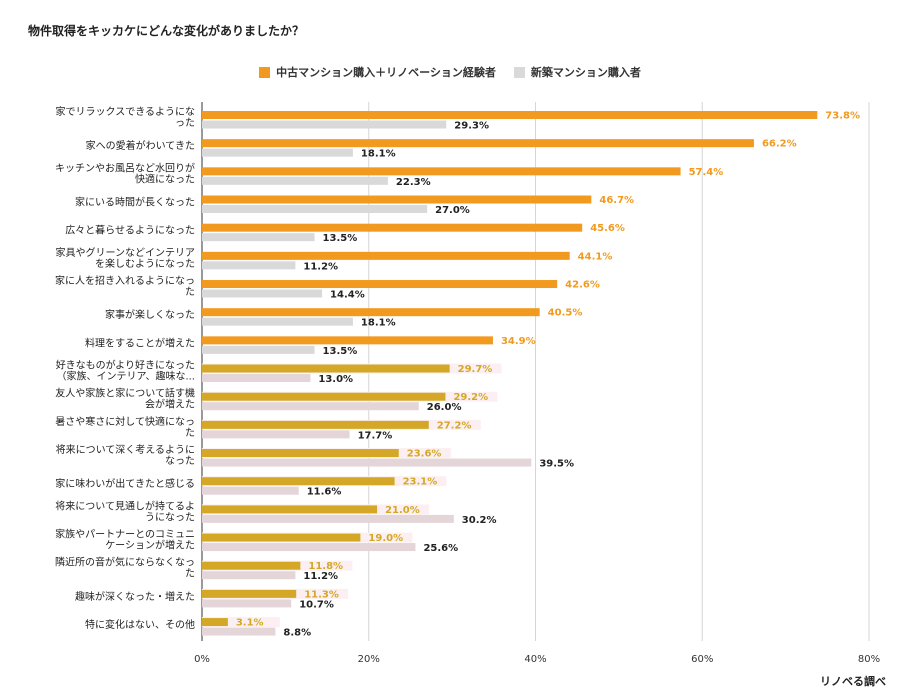 The image size is (900, 692). I want to click on value-label-renovation: 11.3%, so click(321, 594).